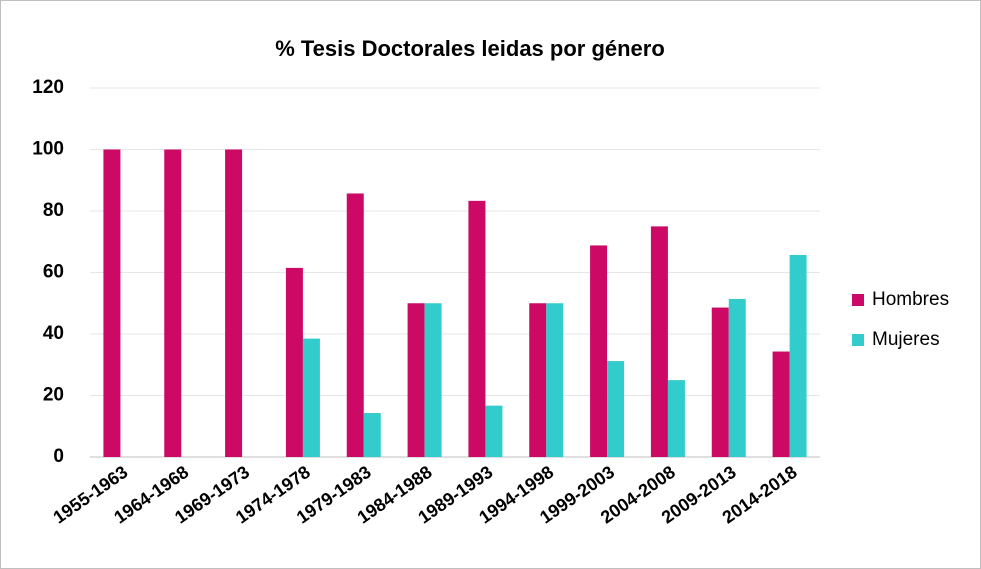  What do you see at coordinates (910, 299) in the screenshot?
I see `legend-label: Hombres` at bounding box center [910, 299].